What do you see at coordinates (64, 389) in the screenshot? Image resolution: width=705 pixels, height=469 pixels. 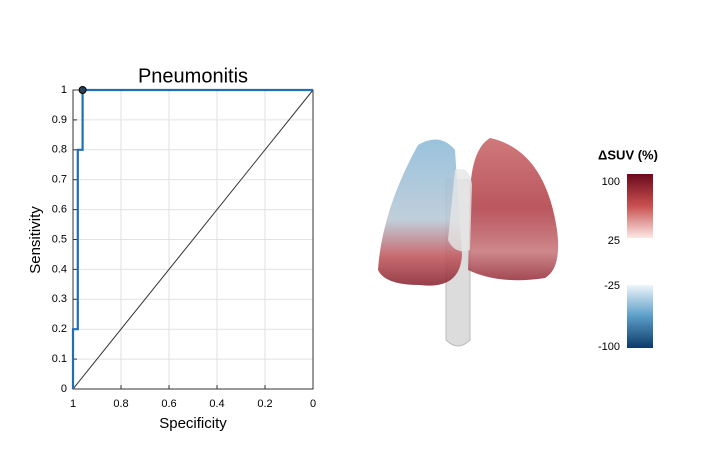 I see `y-tick-label: 0` at bounding box center [64, 389].